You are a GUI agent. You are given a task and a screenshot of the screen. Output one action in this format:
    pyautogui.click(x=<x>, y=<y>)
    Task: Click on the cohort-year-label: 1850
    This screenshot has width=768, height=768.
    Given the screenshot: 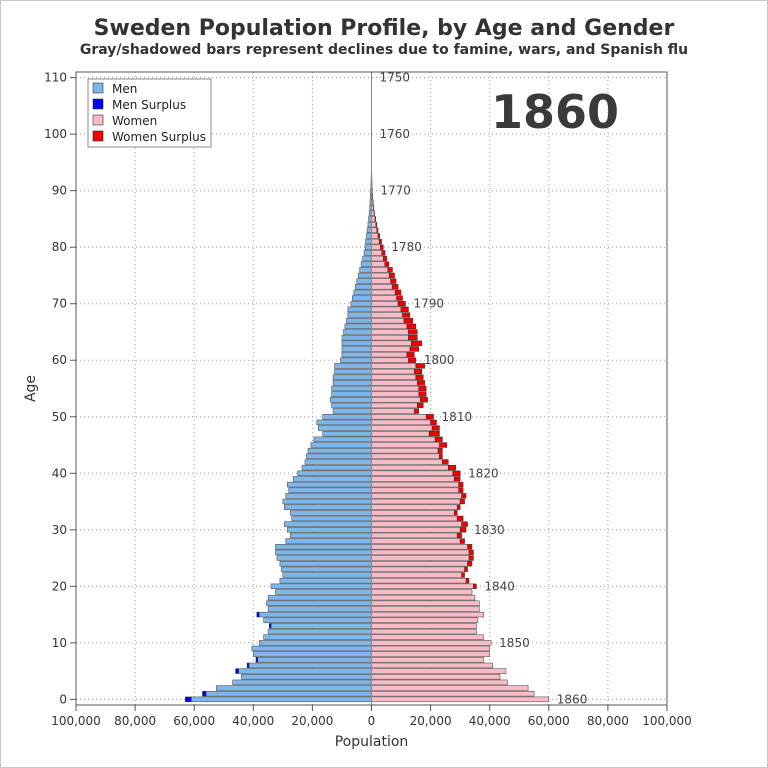 What is the action you would take?
    pyautogui.click(x=514, y=643)
    